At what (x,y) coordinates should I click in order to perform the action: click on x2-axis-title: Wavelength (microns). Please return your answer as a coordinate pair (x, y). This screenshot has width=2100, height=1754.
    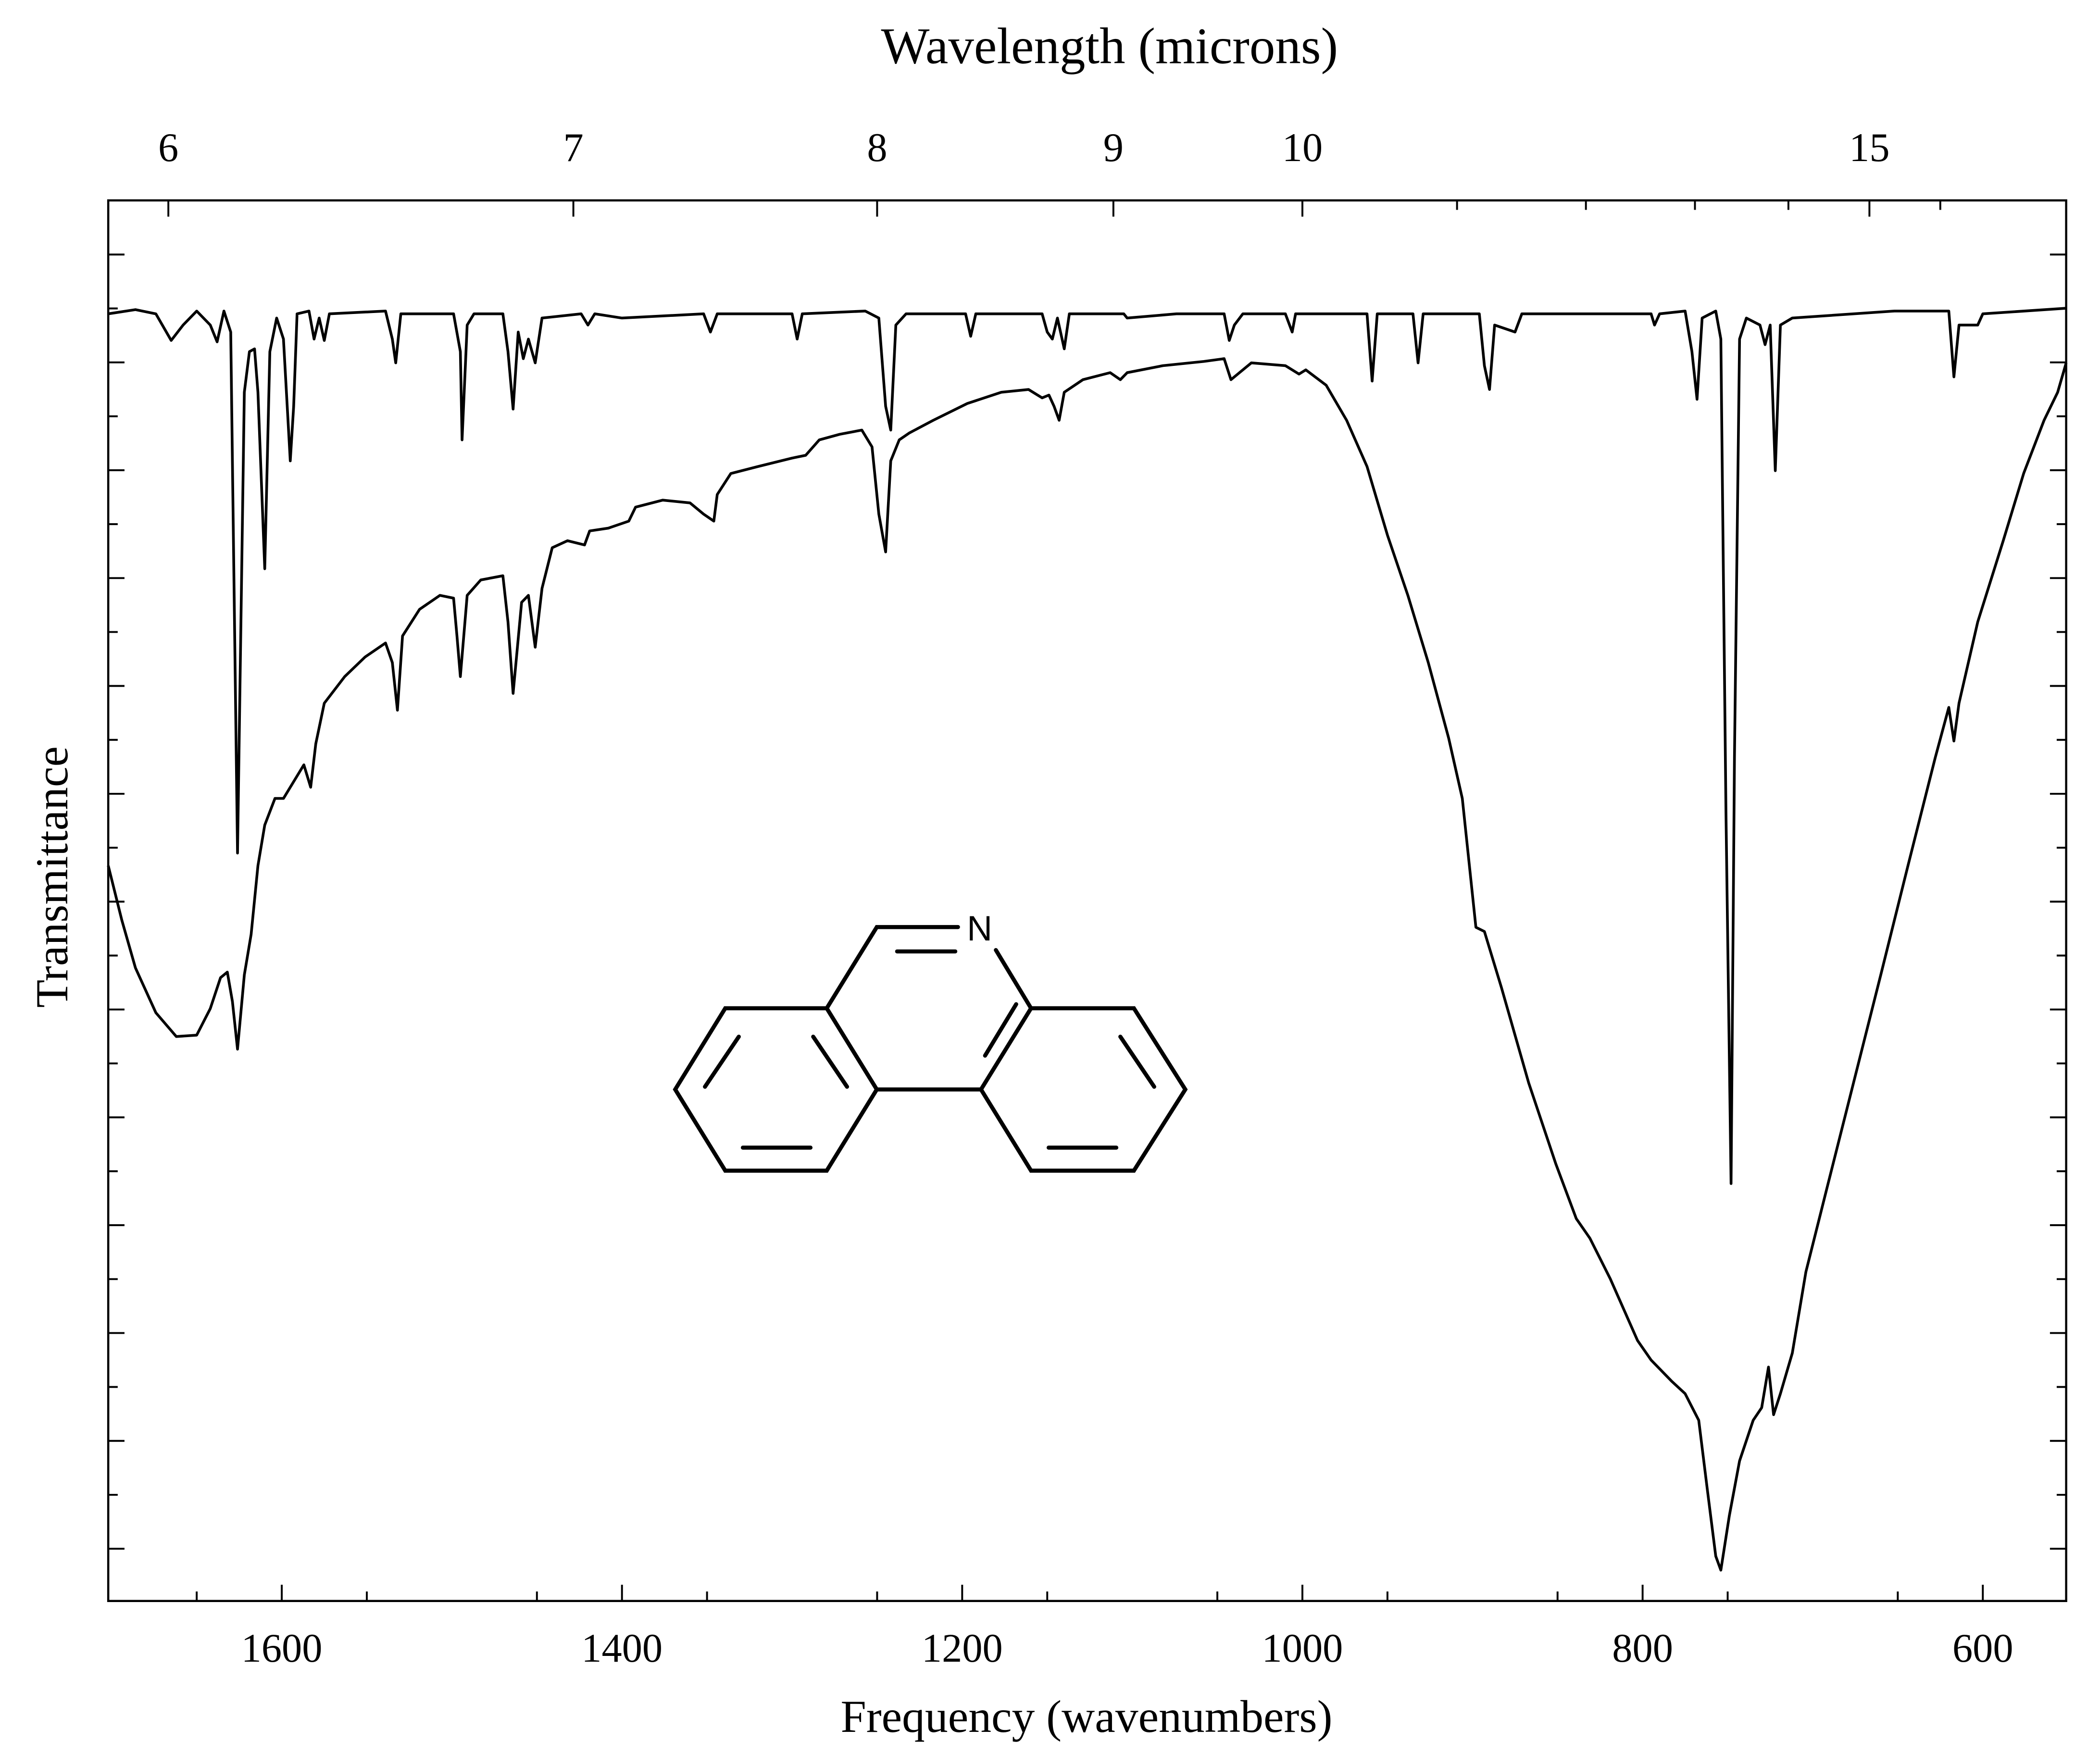
    Looking at the image, I should click on (1110, 46).